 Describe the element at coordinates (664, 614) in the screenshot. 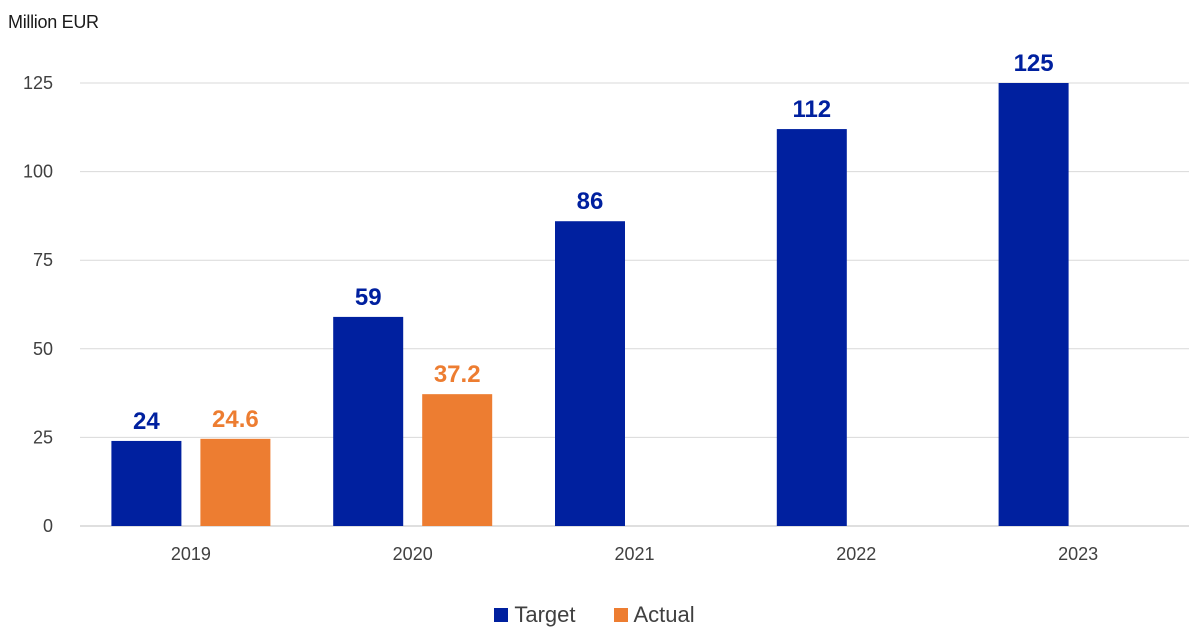

I see `legend-label-actual: Actual` at that location.